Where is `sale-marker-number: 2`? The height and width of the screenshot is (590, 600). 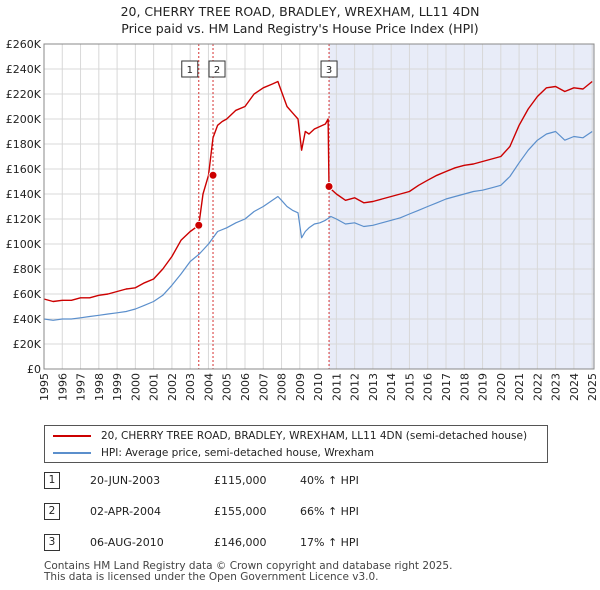
sale-marker-number: 2 is located at coordinates (217, 70).